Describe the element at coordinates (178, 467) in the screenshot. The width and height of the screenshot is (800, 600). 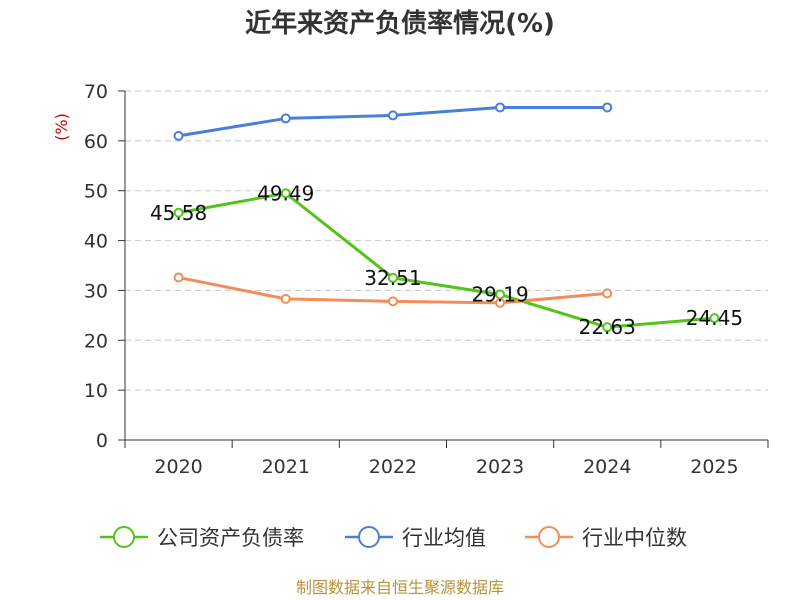
I see `x-tick-label: 2020` at that location.